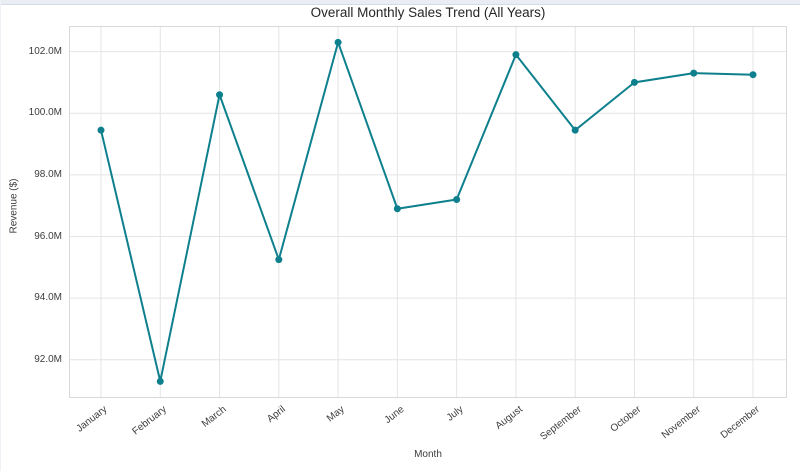 The image size is (800, 471). Describe the element at coordinates (509, 418) in the screenshot. I see `x-tick-label-august: August` at that location.